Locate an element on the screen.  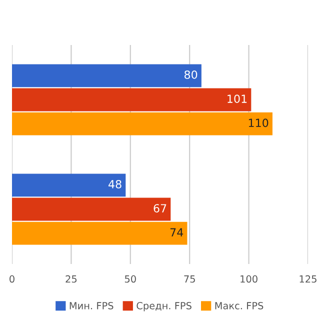
x-tick-label: 25 is located at coordinates (71, 279).